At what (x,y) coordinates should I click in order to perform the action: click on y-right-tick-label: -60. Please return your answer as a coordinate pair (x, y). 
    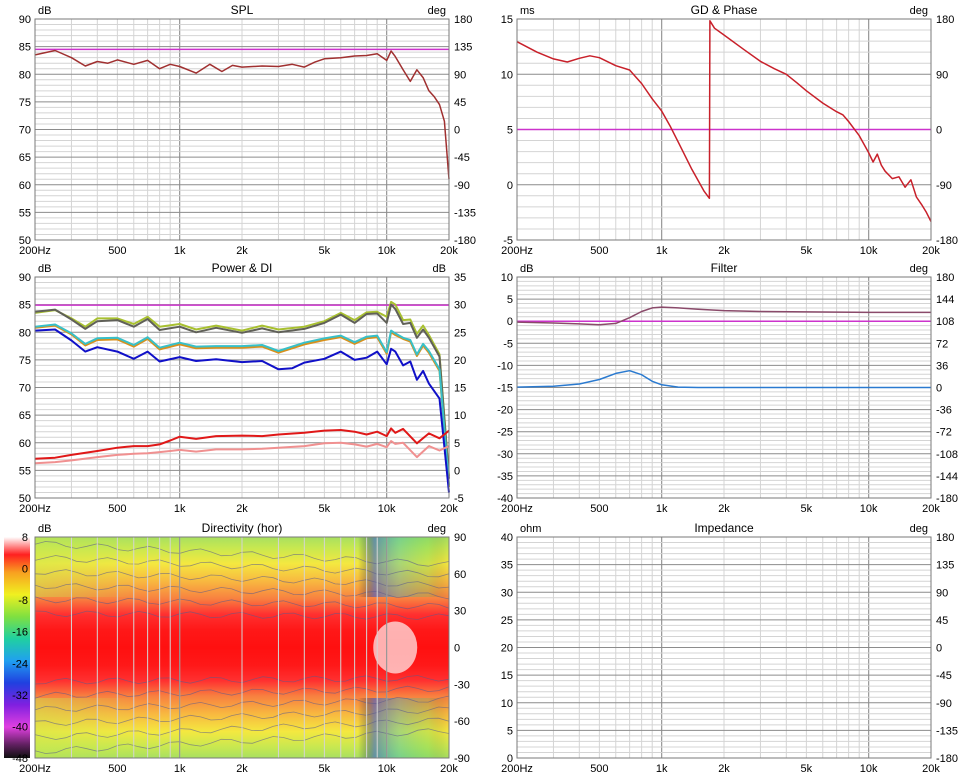
    Looking at the image, I should click on (462, 722).